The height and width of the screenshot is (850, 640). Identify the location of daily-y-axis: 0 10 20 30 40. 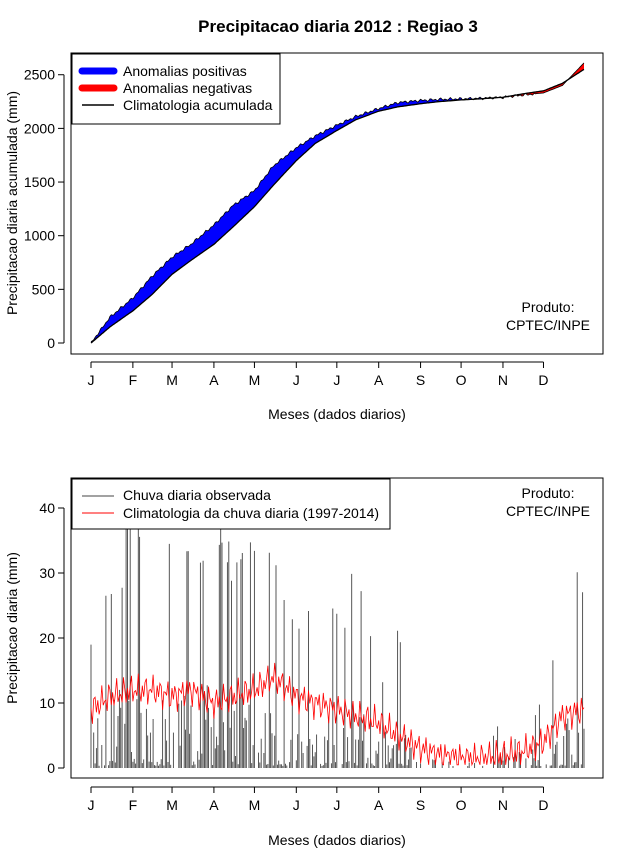
(52, 638).